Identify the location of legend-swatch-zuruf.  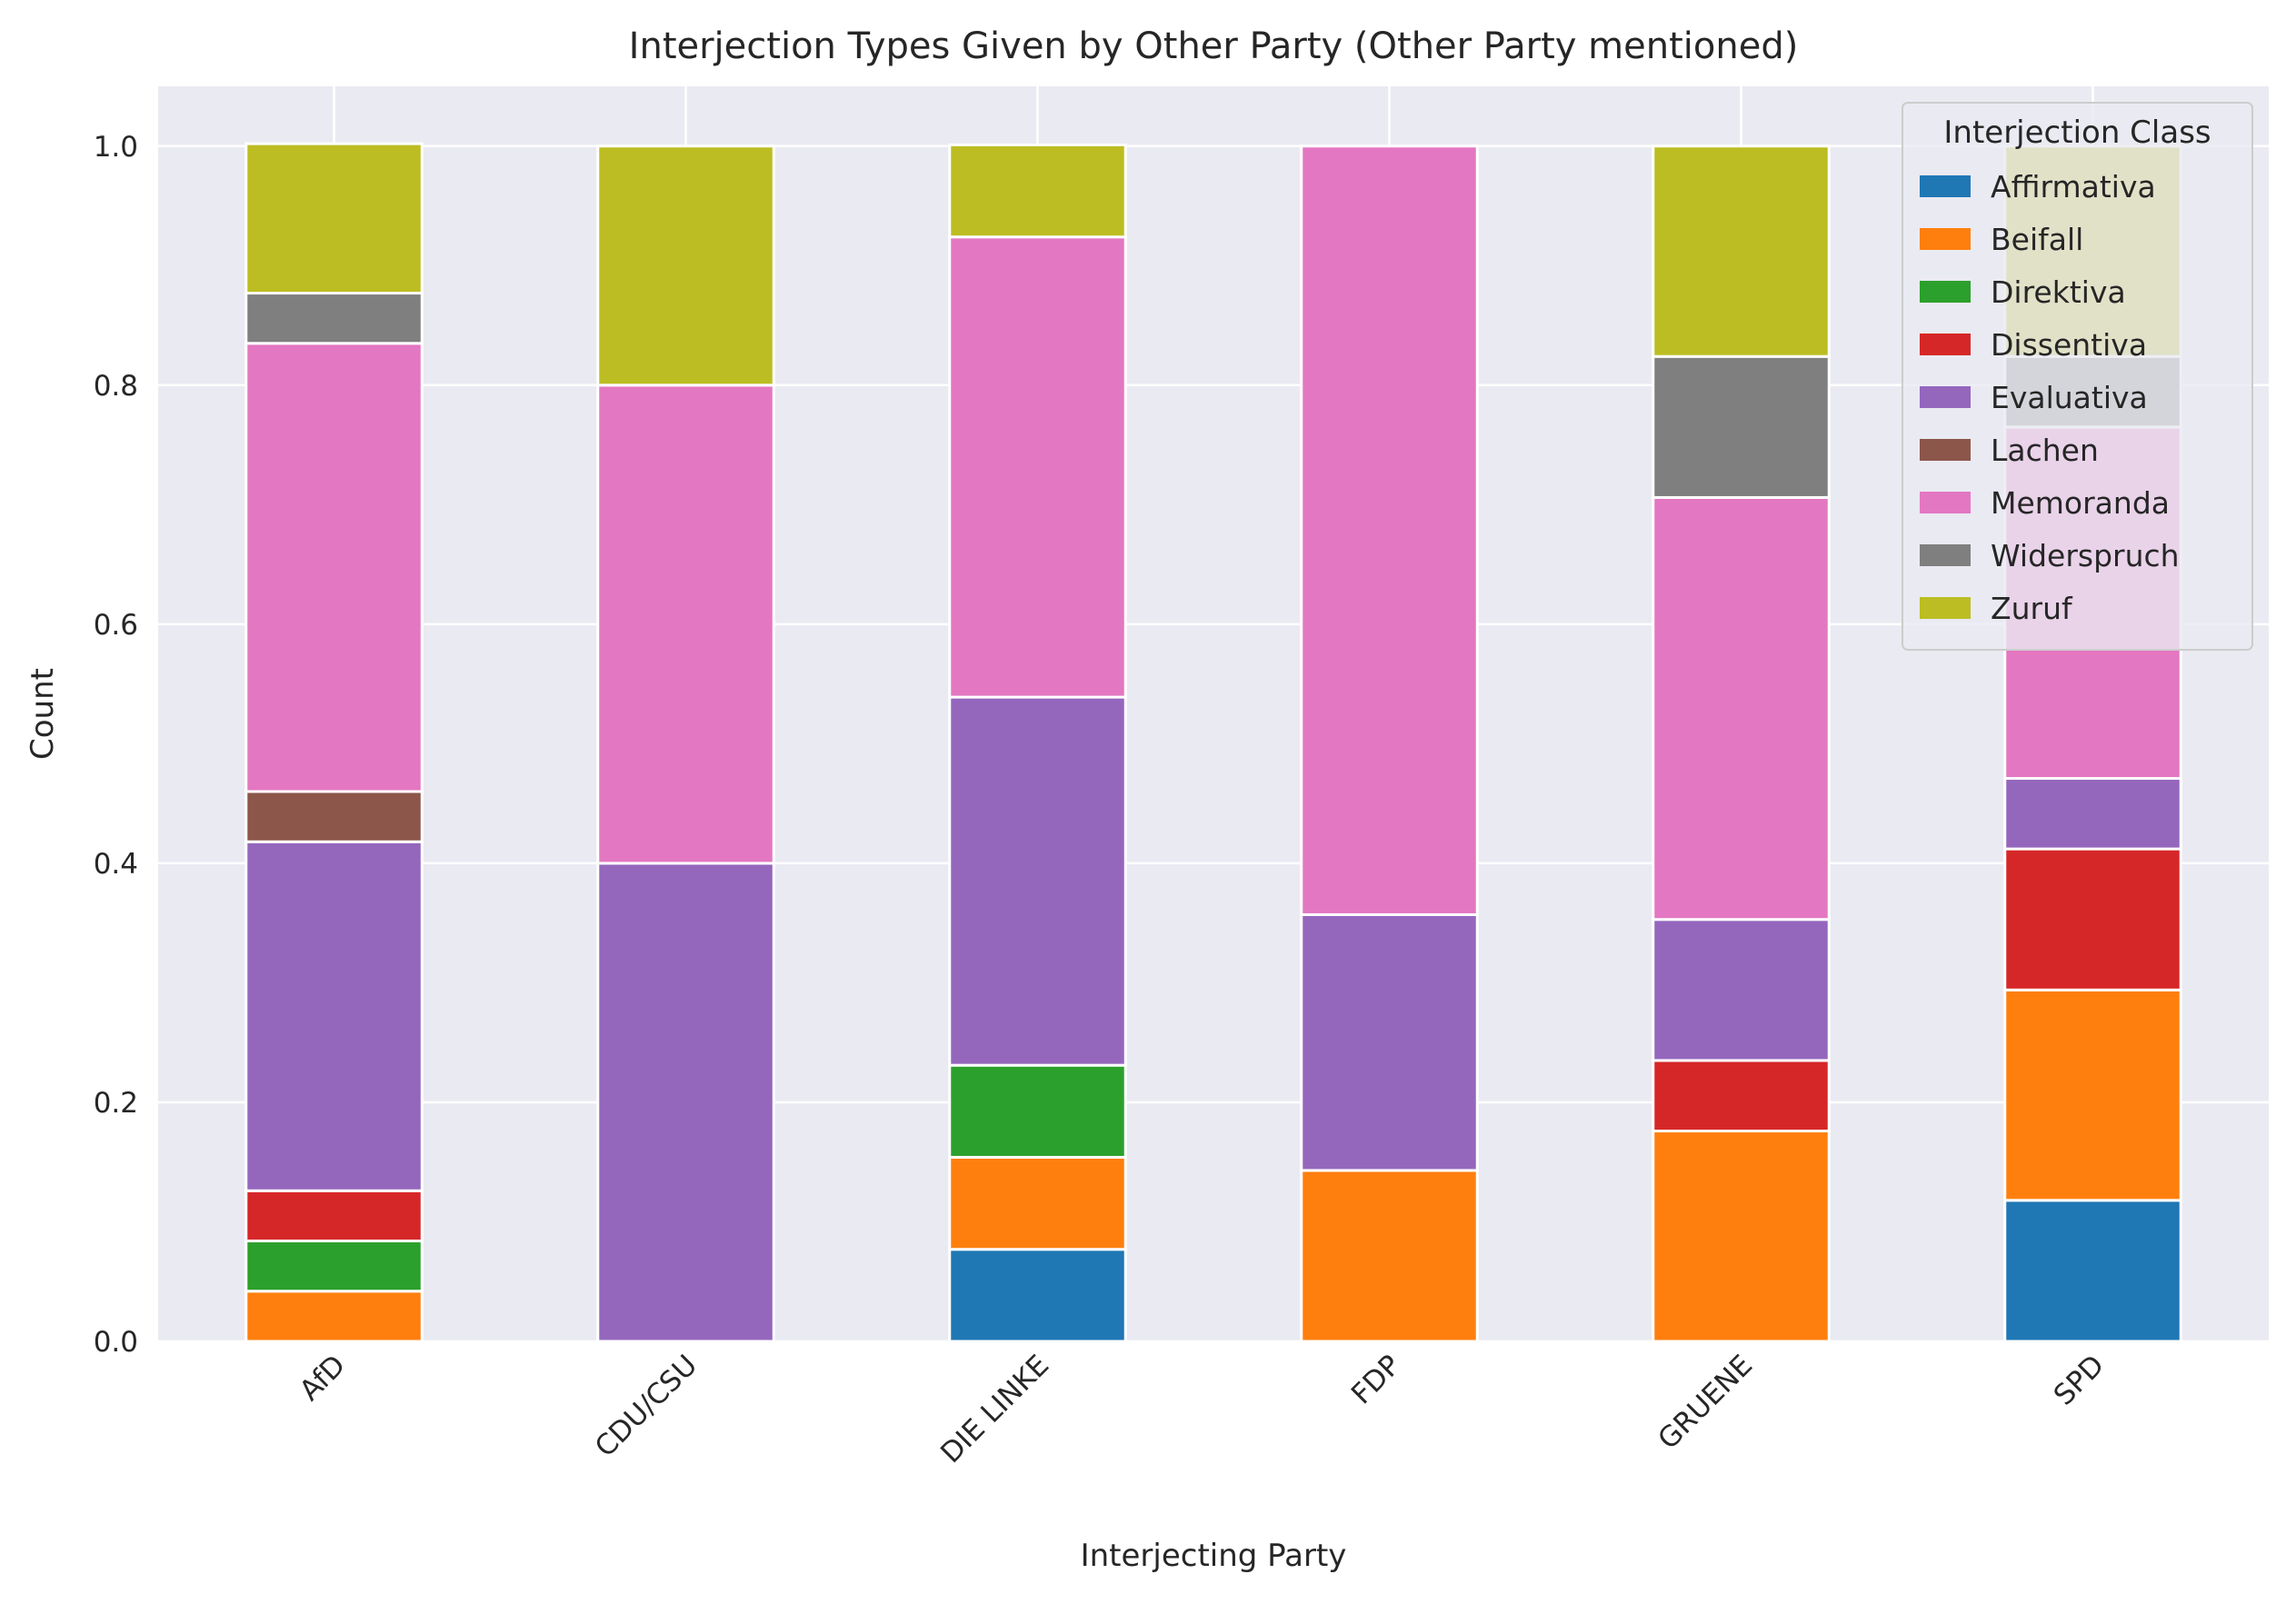
(1945, 608).